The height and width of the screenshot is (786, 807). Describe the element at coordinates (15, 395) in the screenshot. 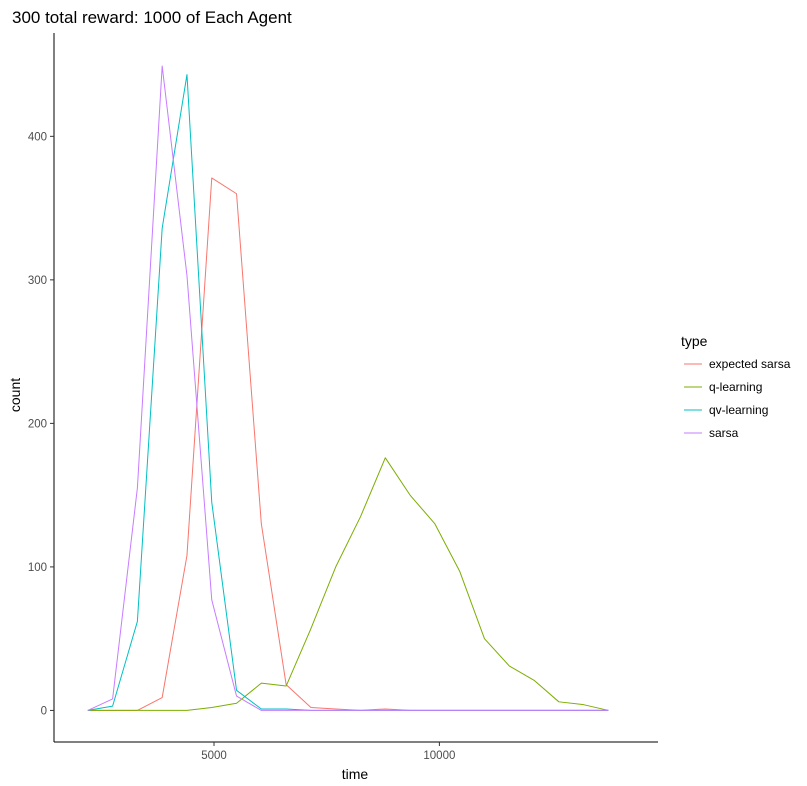

I see `y-axis-title: count` at that location.